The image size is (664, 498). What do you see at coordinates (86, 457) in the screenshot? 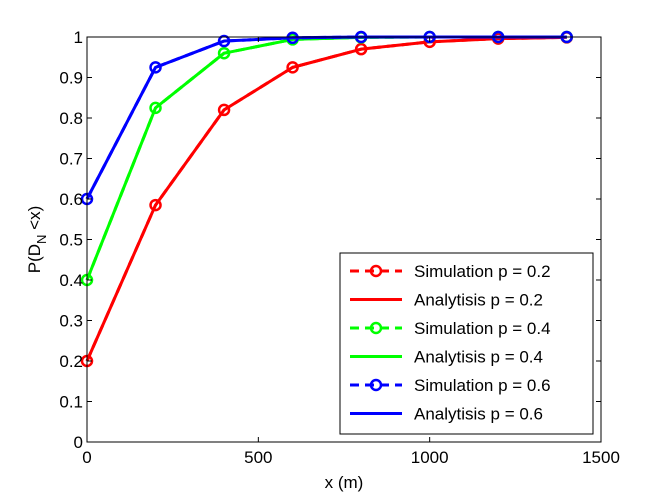
I see `x-tick-label: 0` at bounding box center [86, 457].